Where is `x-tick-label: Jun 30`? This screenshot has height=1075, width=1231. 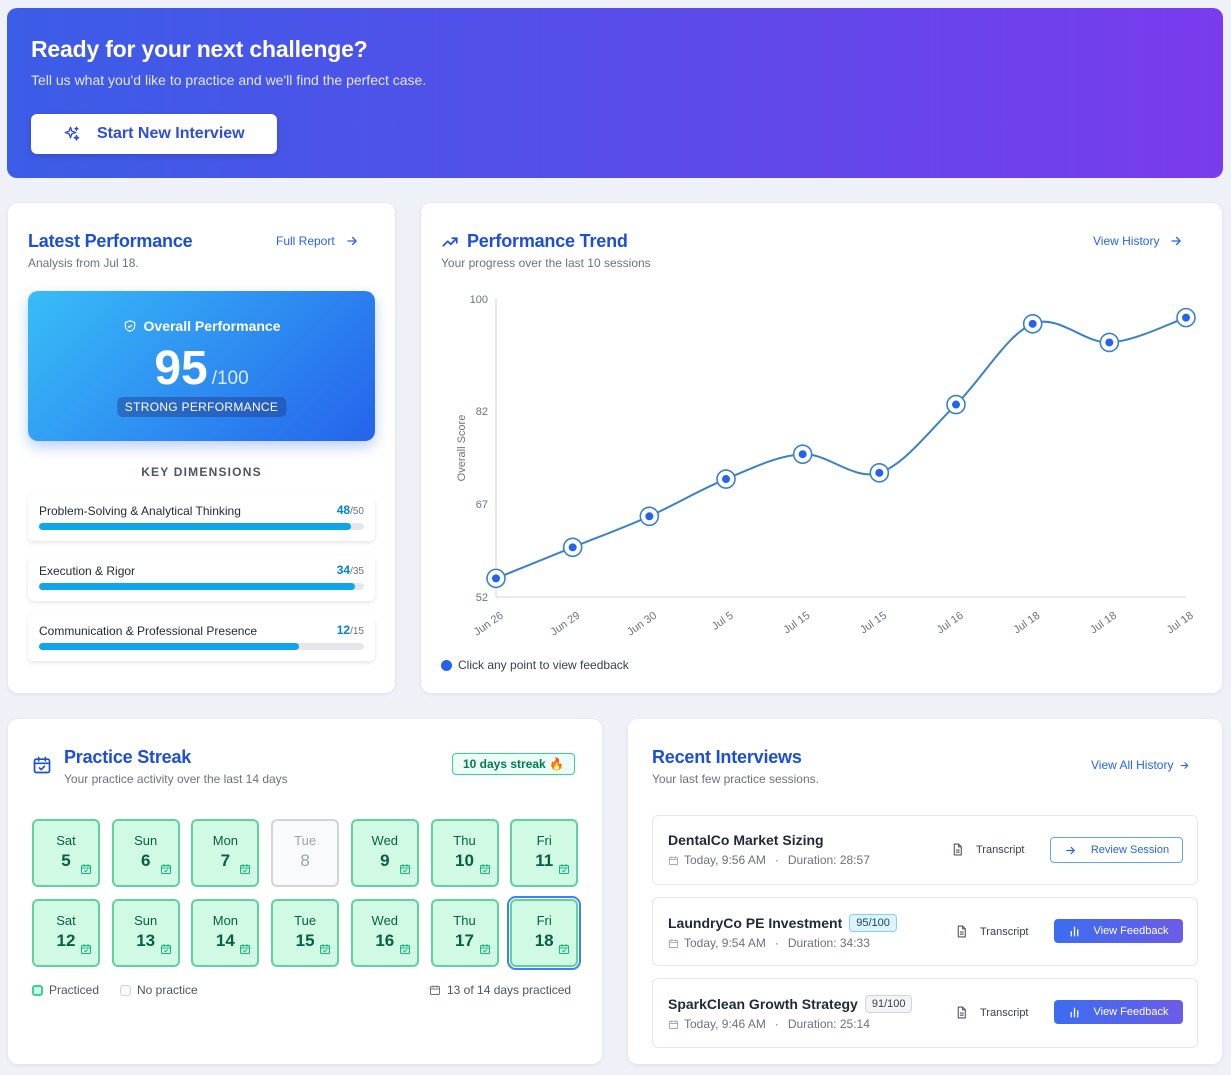
x-tick-label: Jun 30 is located at coordinates (642, 624).